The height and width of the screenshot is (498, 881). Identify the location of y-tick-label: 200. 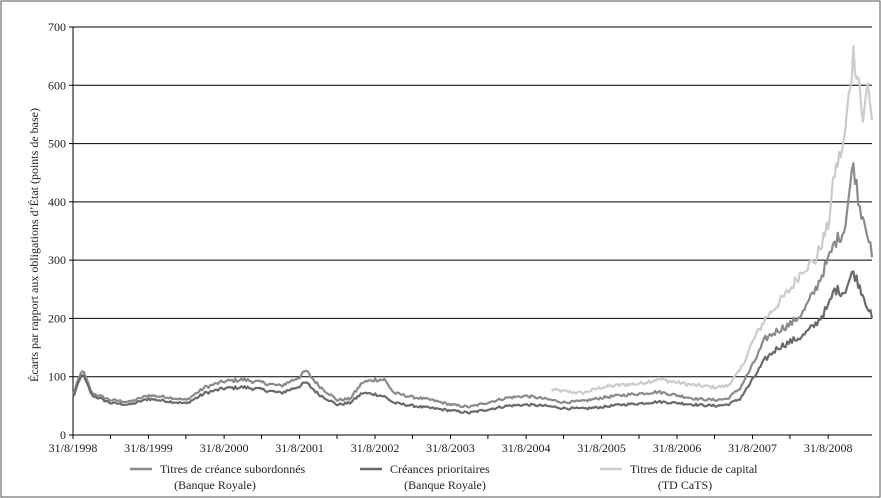
(57, 318).